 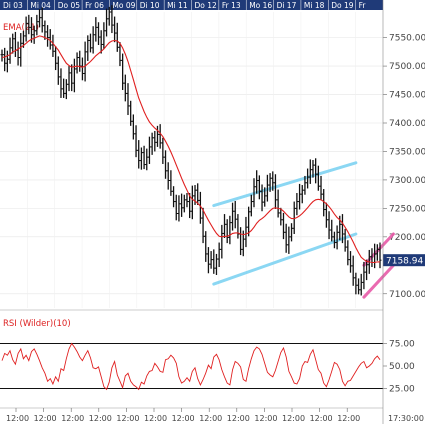 I want to click on rsi-layer, so click(x=191, y=366).